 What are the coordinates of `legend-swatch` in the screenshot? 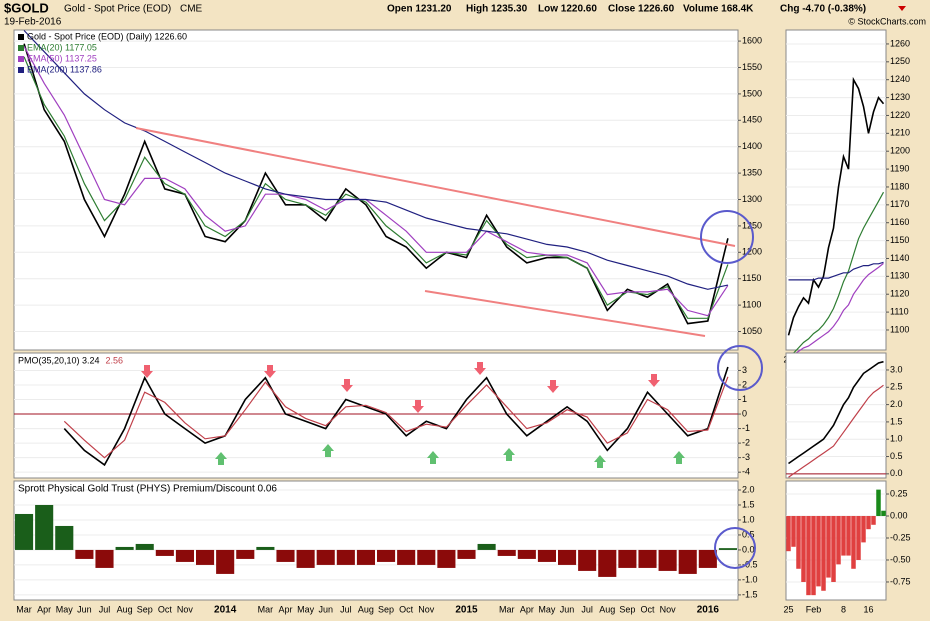 It's located at (21, 48).